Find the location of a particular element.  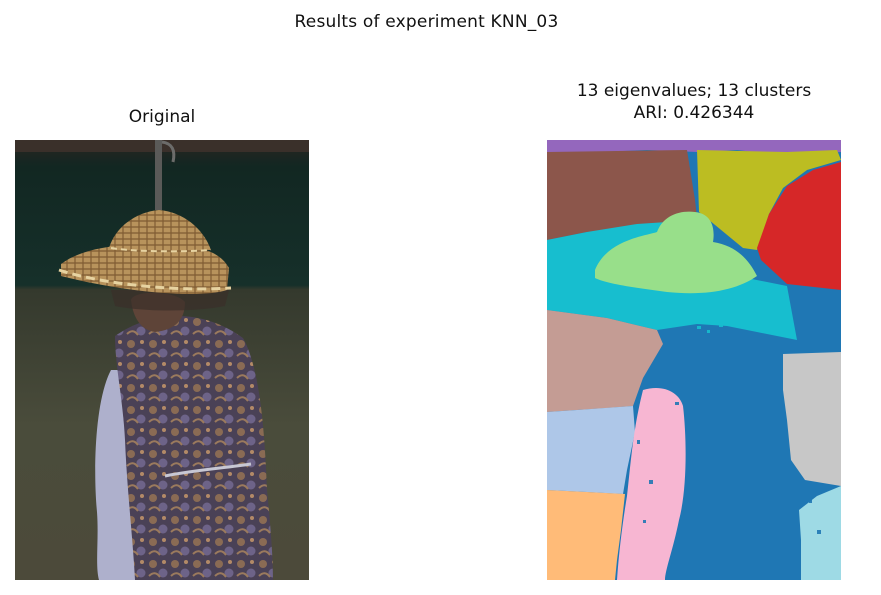

segmentation-title-line2: ARI: 0.426344 is located at coordinates (694, 113).